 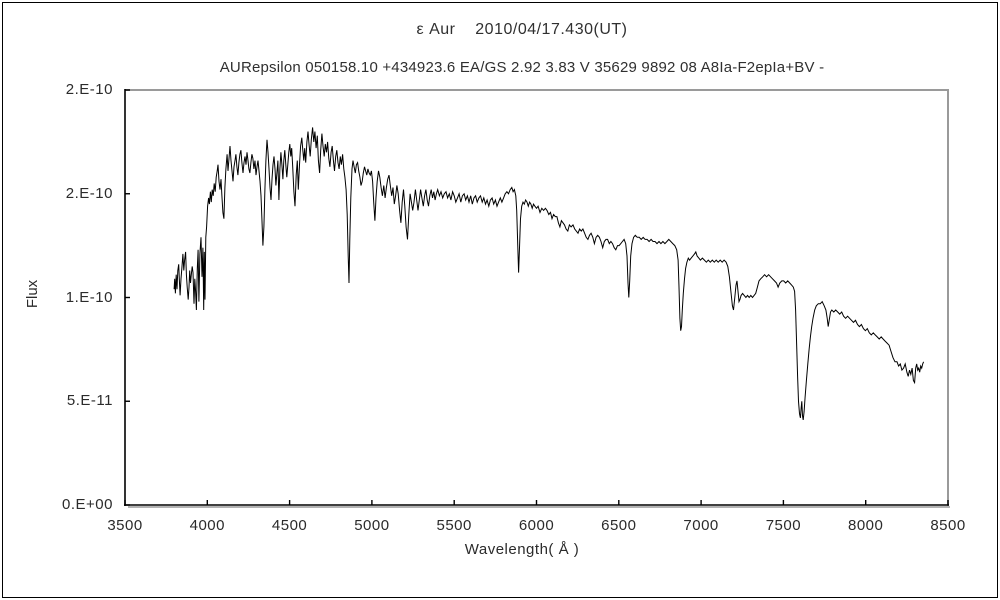 What do you see at coordinates (701, 525) in the screenshot?
I see `x-tick-label: 7000` at bounding box center [701, 525].